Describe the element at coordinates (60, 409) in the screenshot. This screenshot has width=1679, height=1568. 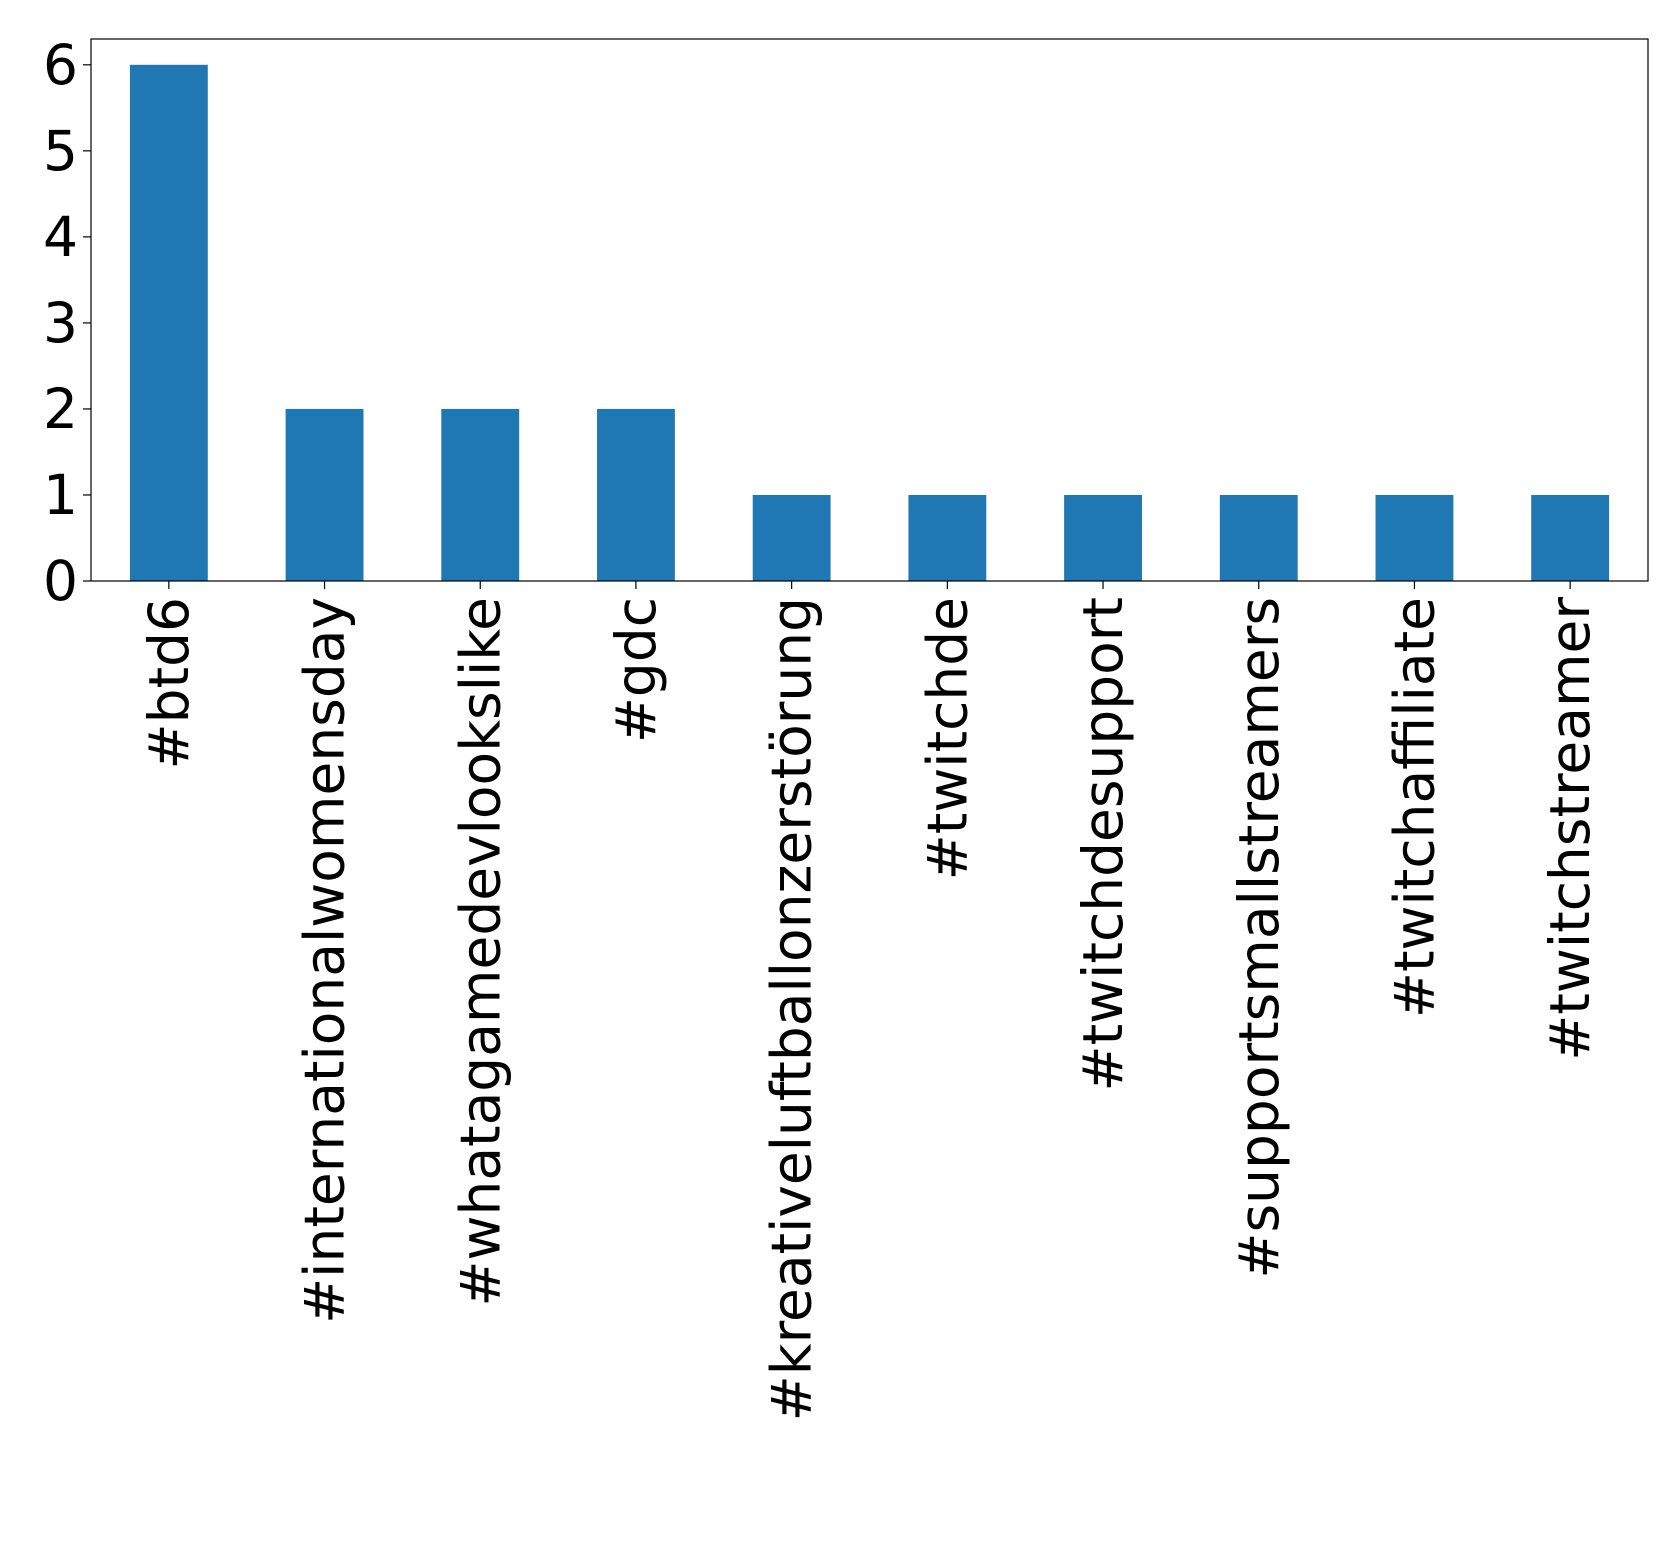
I see `y-tick-label: 2` at that location.